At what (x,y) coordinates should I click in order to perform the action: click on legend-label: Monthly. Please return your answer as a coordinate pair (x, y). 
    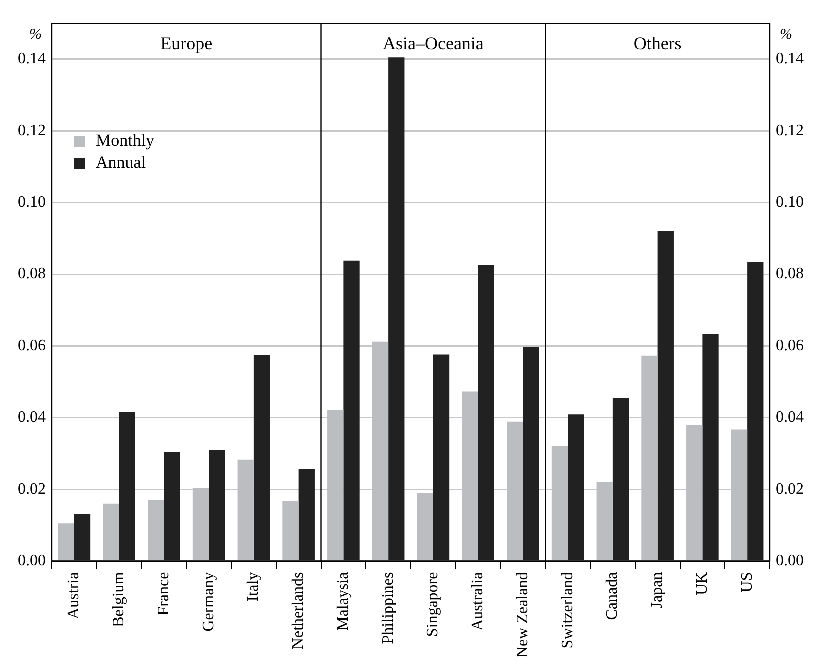
    Looking at the image, I should click on (126, 140).